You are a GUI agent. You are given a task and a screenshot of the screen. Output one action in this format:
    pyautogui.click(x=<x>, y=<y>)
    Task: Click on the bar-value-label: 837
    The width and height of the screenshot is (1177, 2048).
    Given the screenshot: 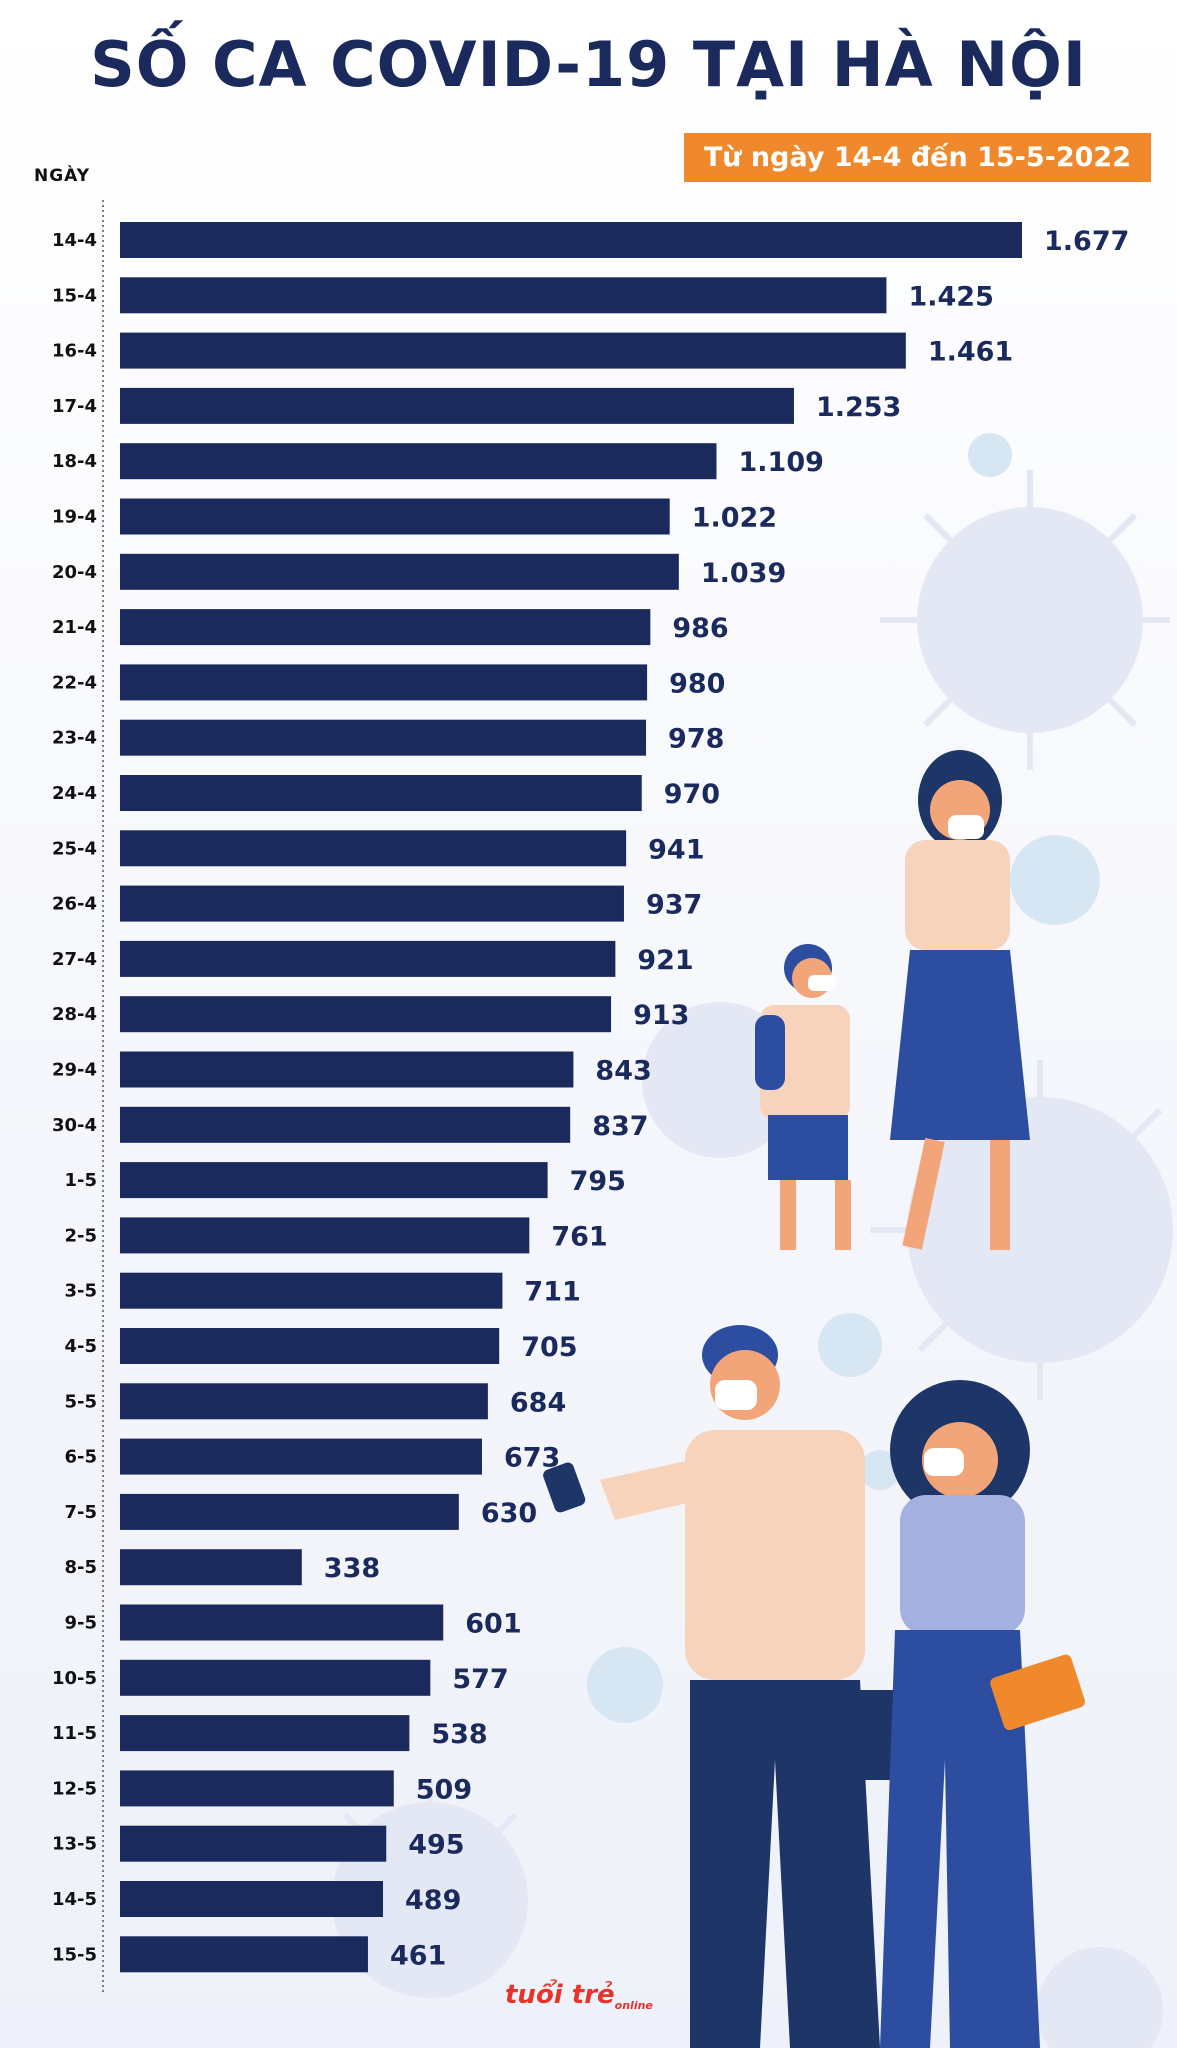 What is the action you would take?
    pyautogui.click(x=620, y=1126)
    